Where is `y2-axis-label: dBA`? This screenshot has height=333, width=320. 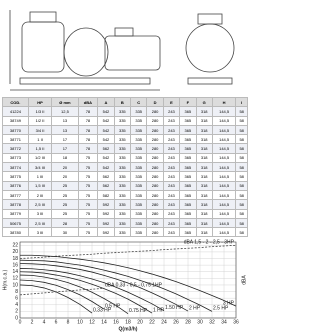
y2-axis-label: dBA is located at coordinates (244, 280).